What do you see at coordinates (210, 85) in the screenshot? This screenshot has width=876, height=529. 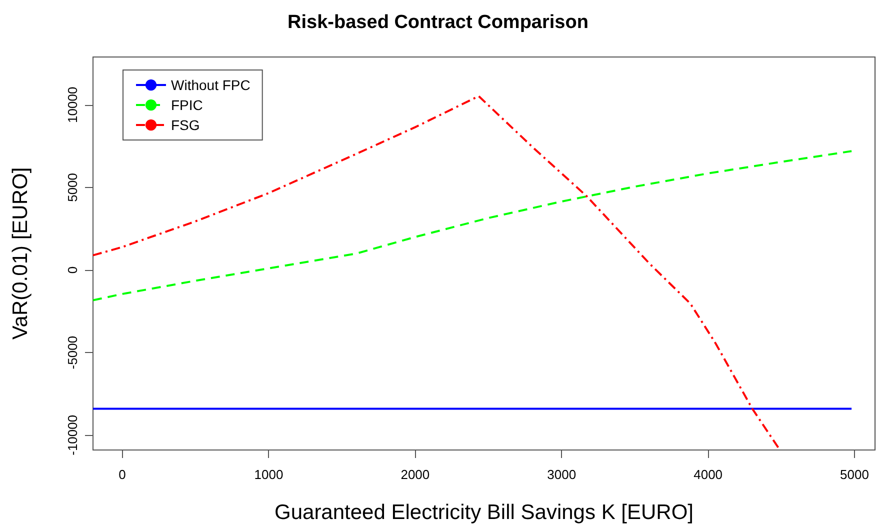 I see `legend-label: Without FPC` at bounding box center [210, 85].